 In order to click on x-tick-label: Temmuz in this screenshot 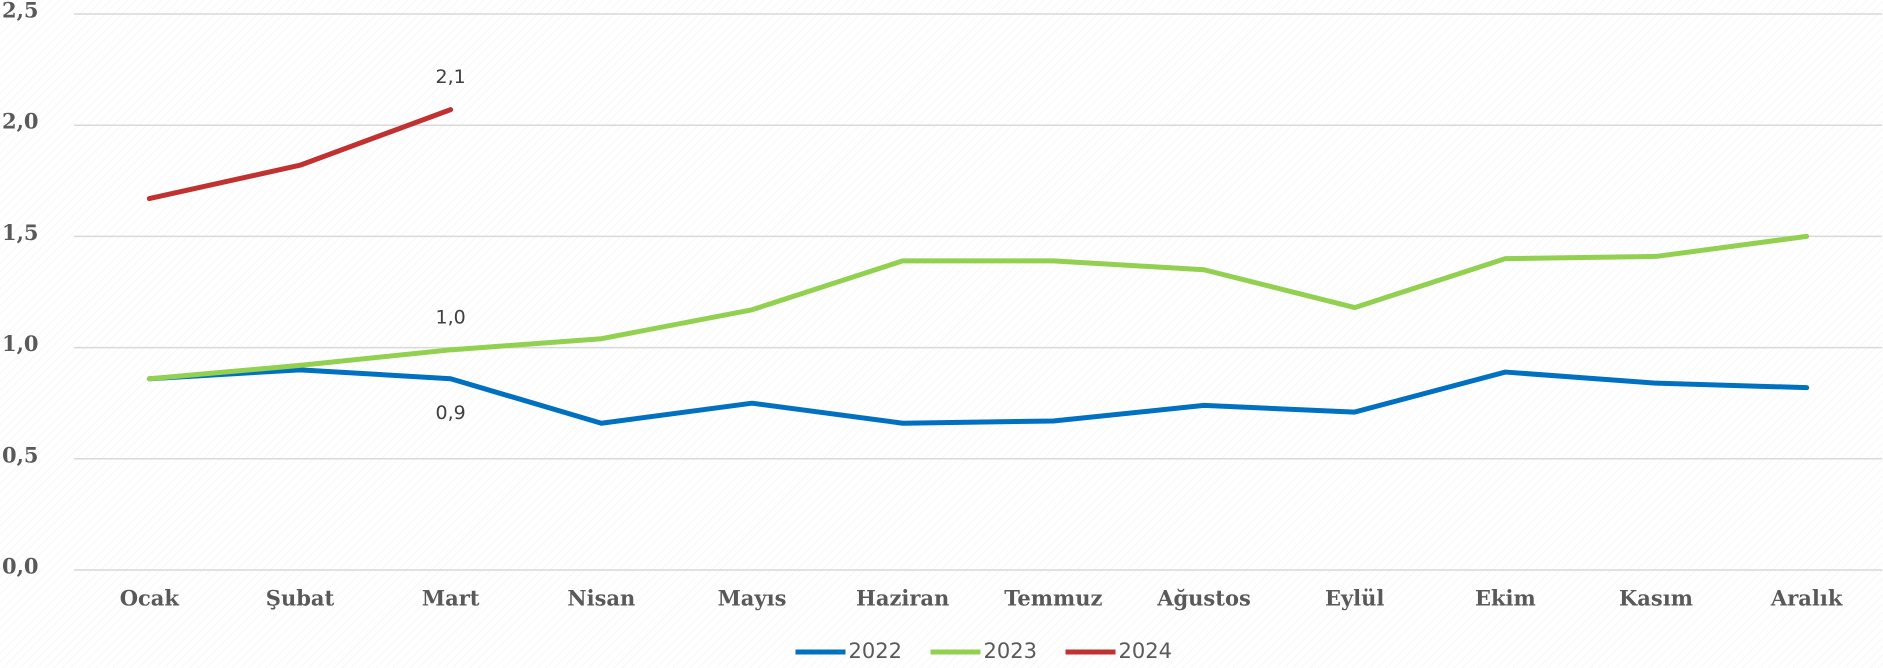, I will do `click(1053, 598)`.